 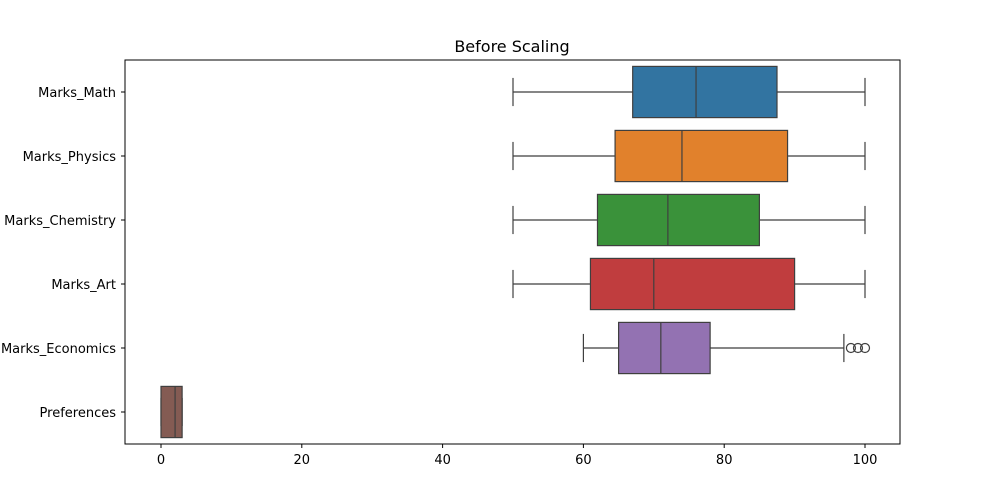 I want to click on y-tick-label: Marks_Physics, so click(x=70, y=157).